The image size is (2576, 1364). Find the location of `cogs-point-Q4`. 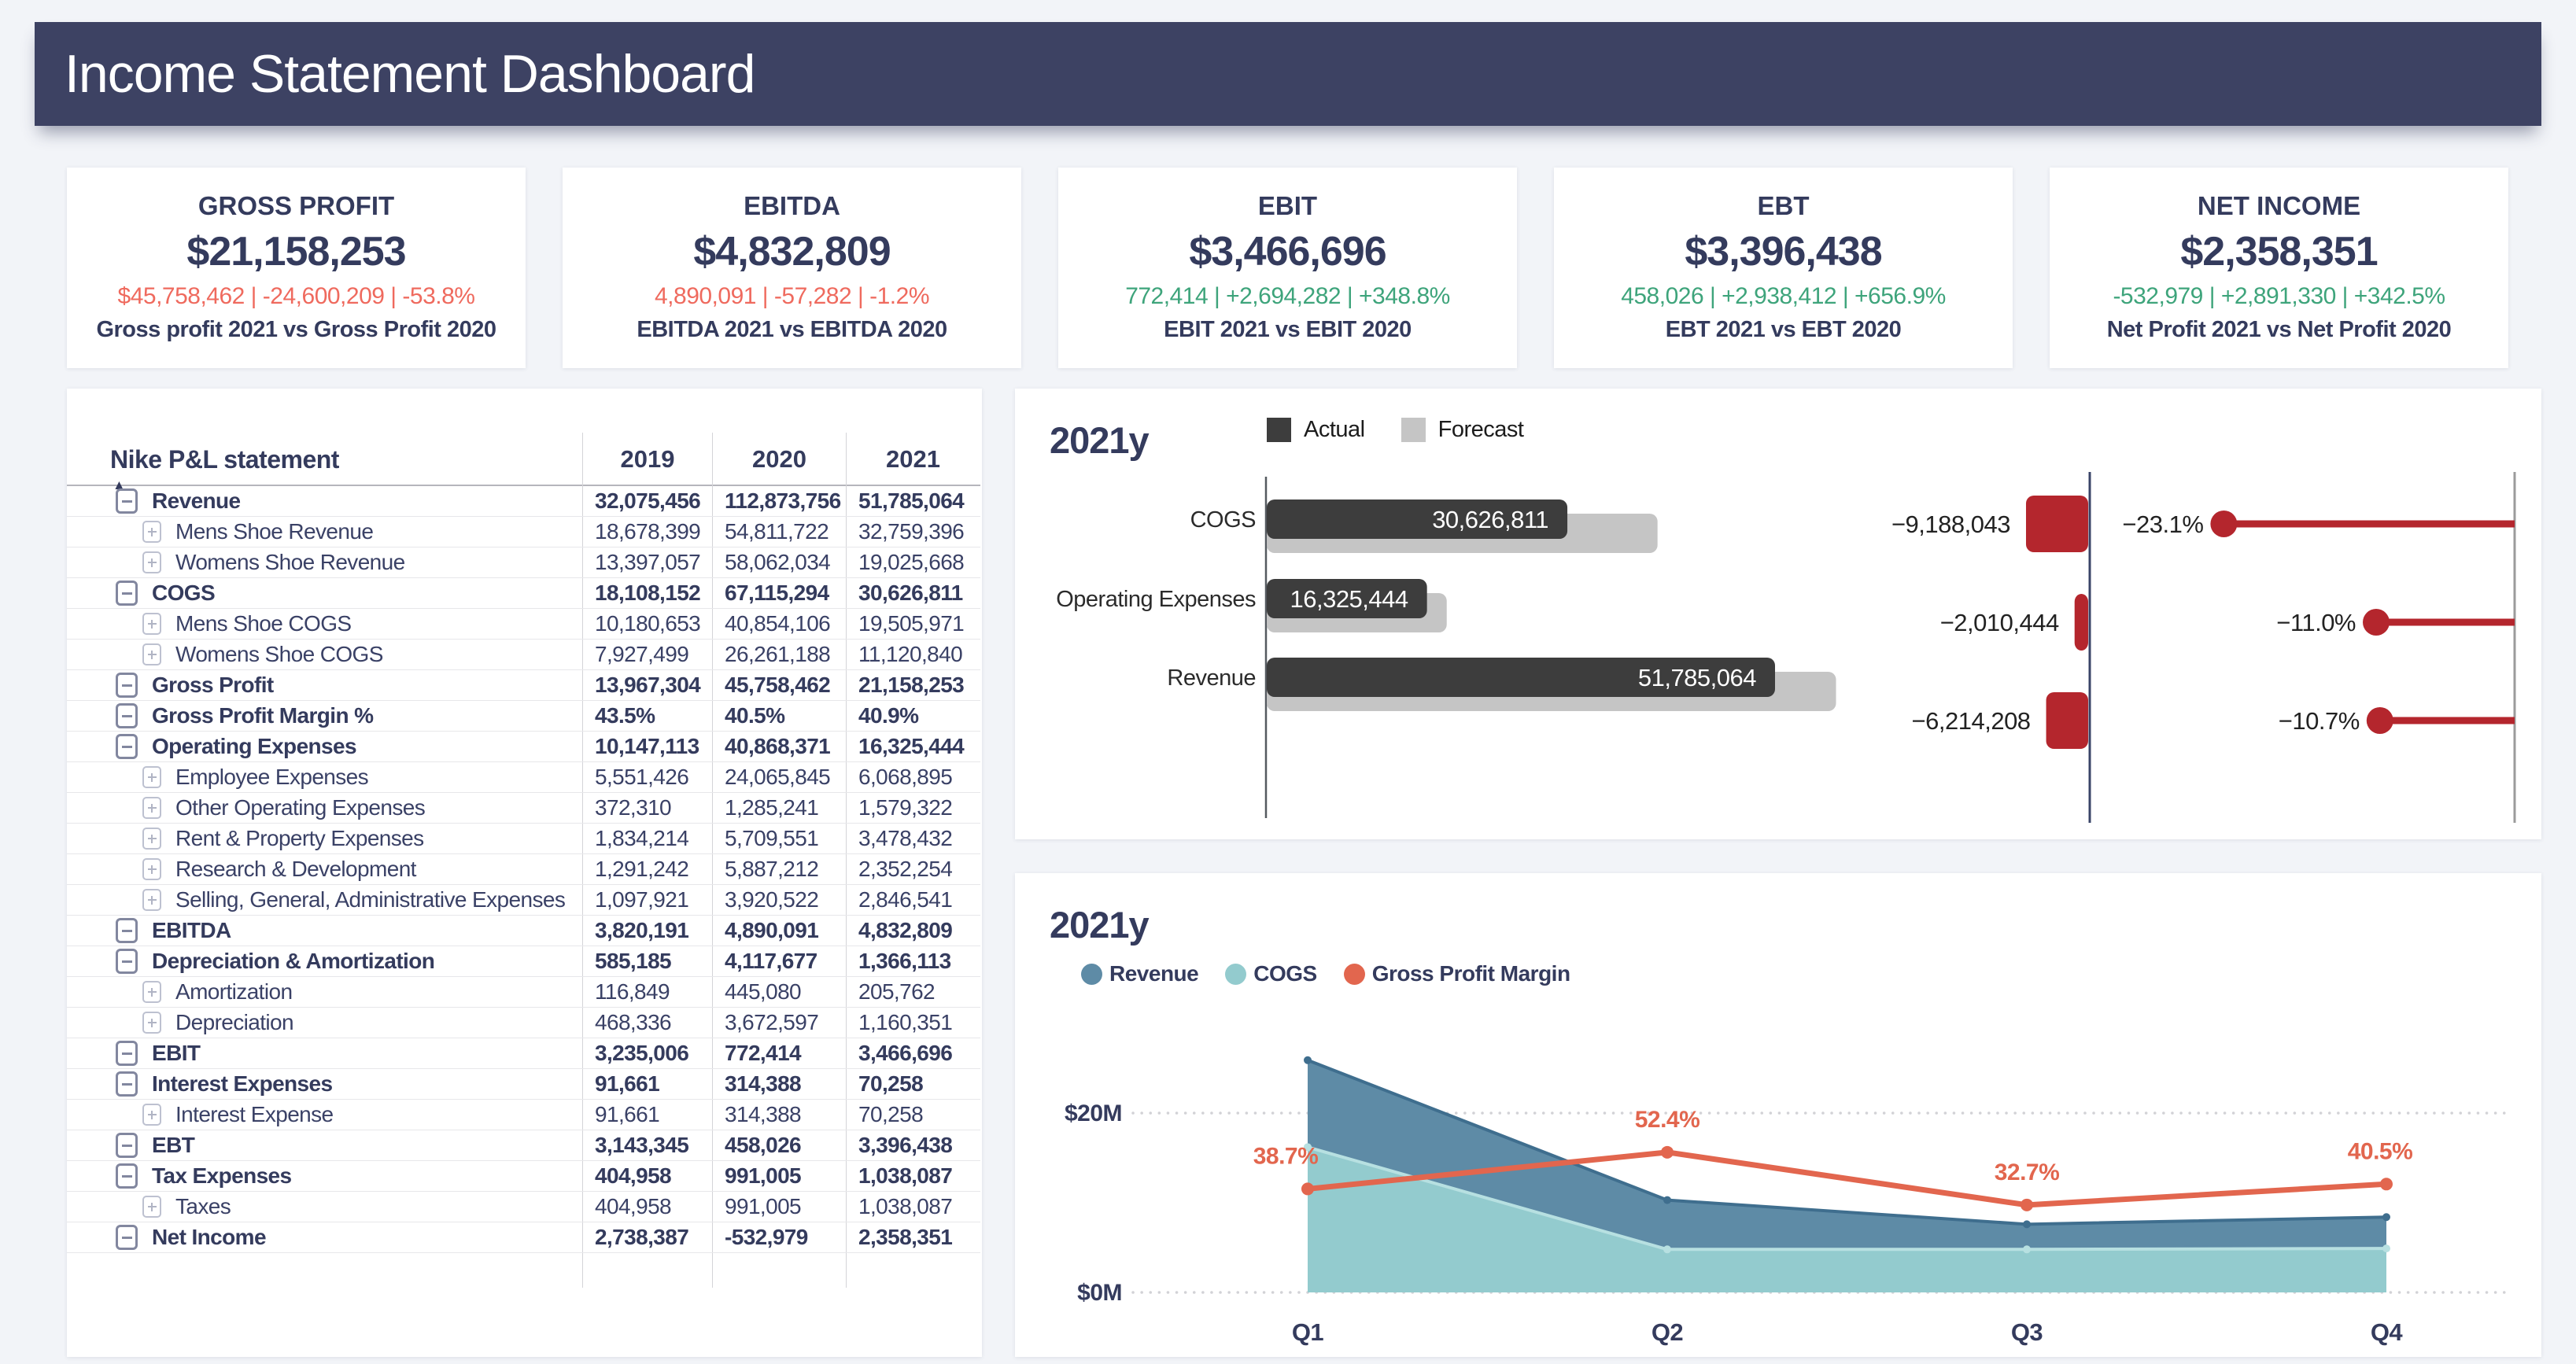

cogs-point-Q4 is located at coordinates (2386, 1248).